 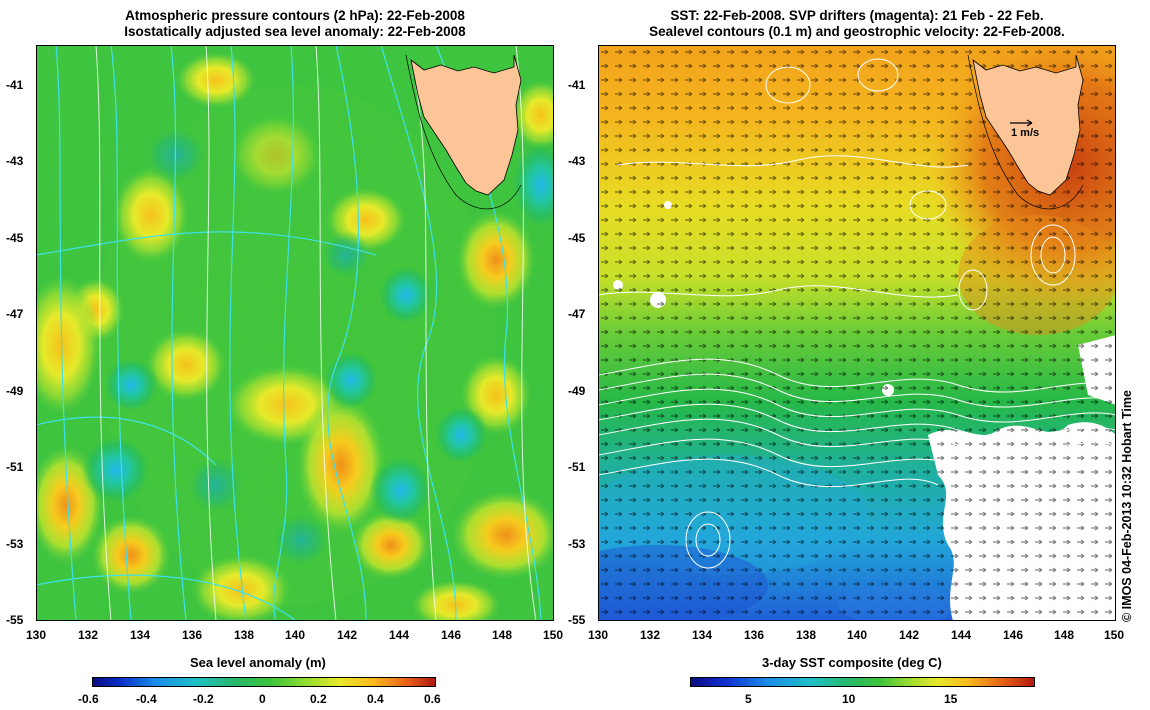 I want to click on right-xtick-label: 150, so click(x=1114, y=635).